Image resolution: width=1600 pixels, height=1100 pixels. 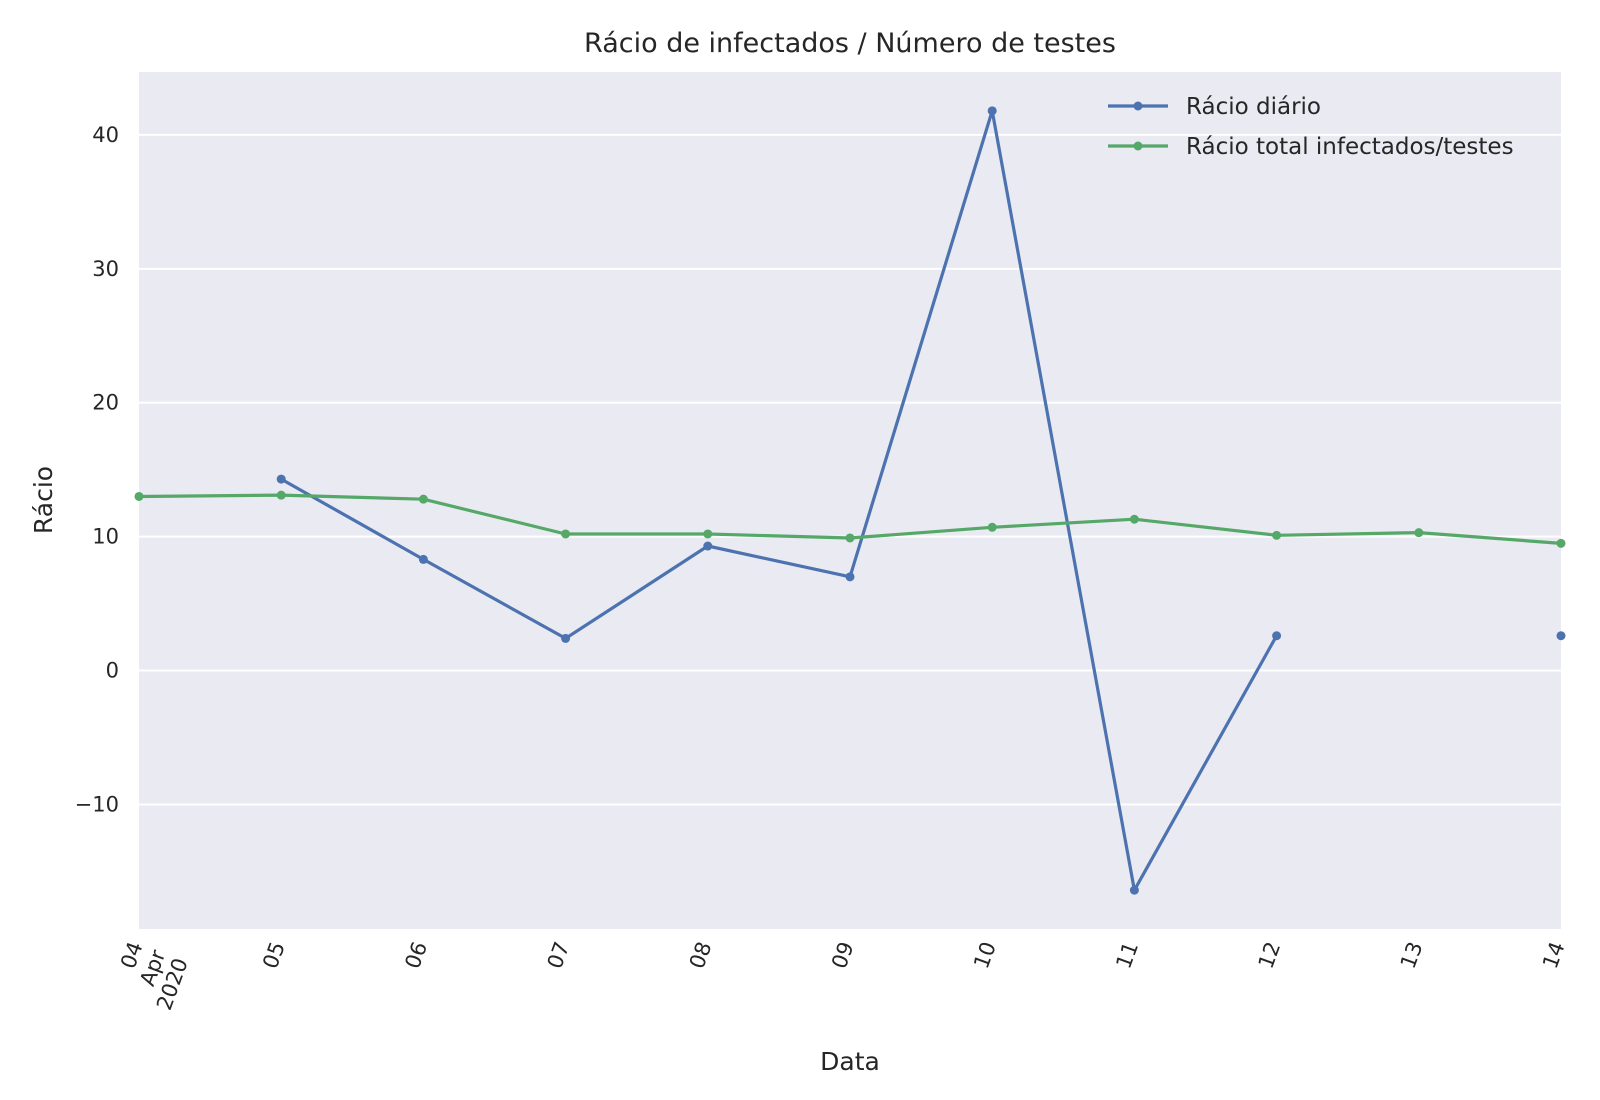 What do you see at coordinates (850, 1061) in the screenshot?
I see `x-axis-label: Data` at bounding box center [850, 1061].